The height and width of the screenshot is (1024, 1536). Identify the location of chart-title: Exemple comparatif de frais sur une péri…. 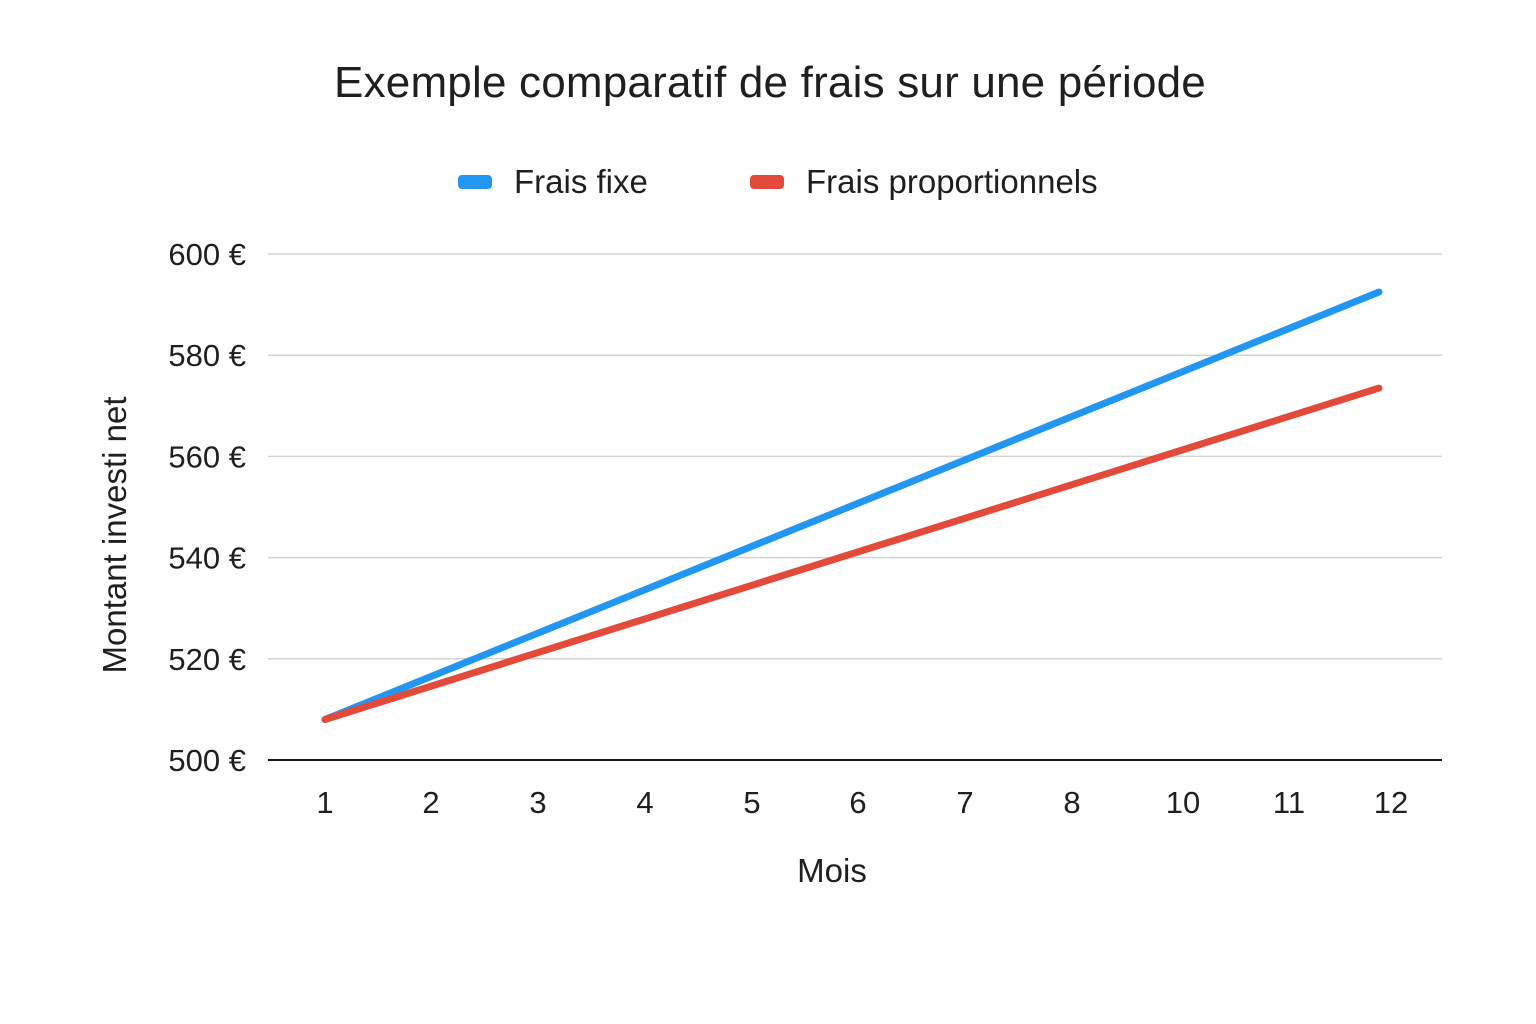
(770, 82).